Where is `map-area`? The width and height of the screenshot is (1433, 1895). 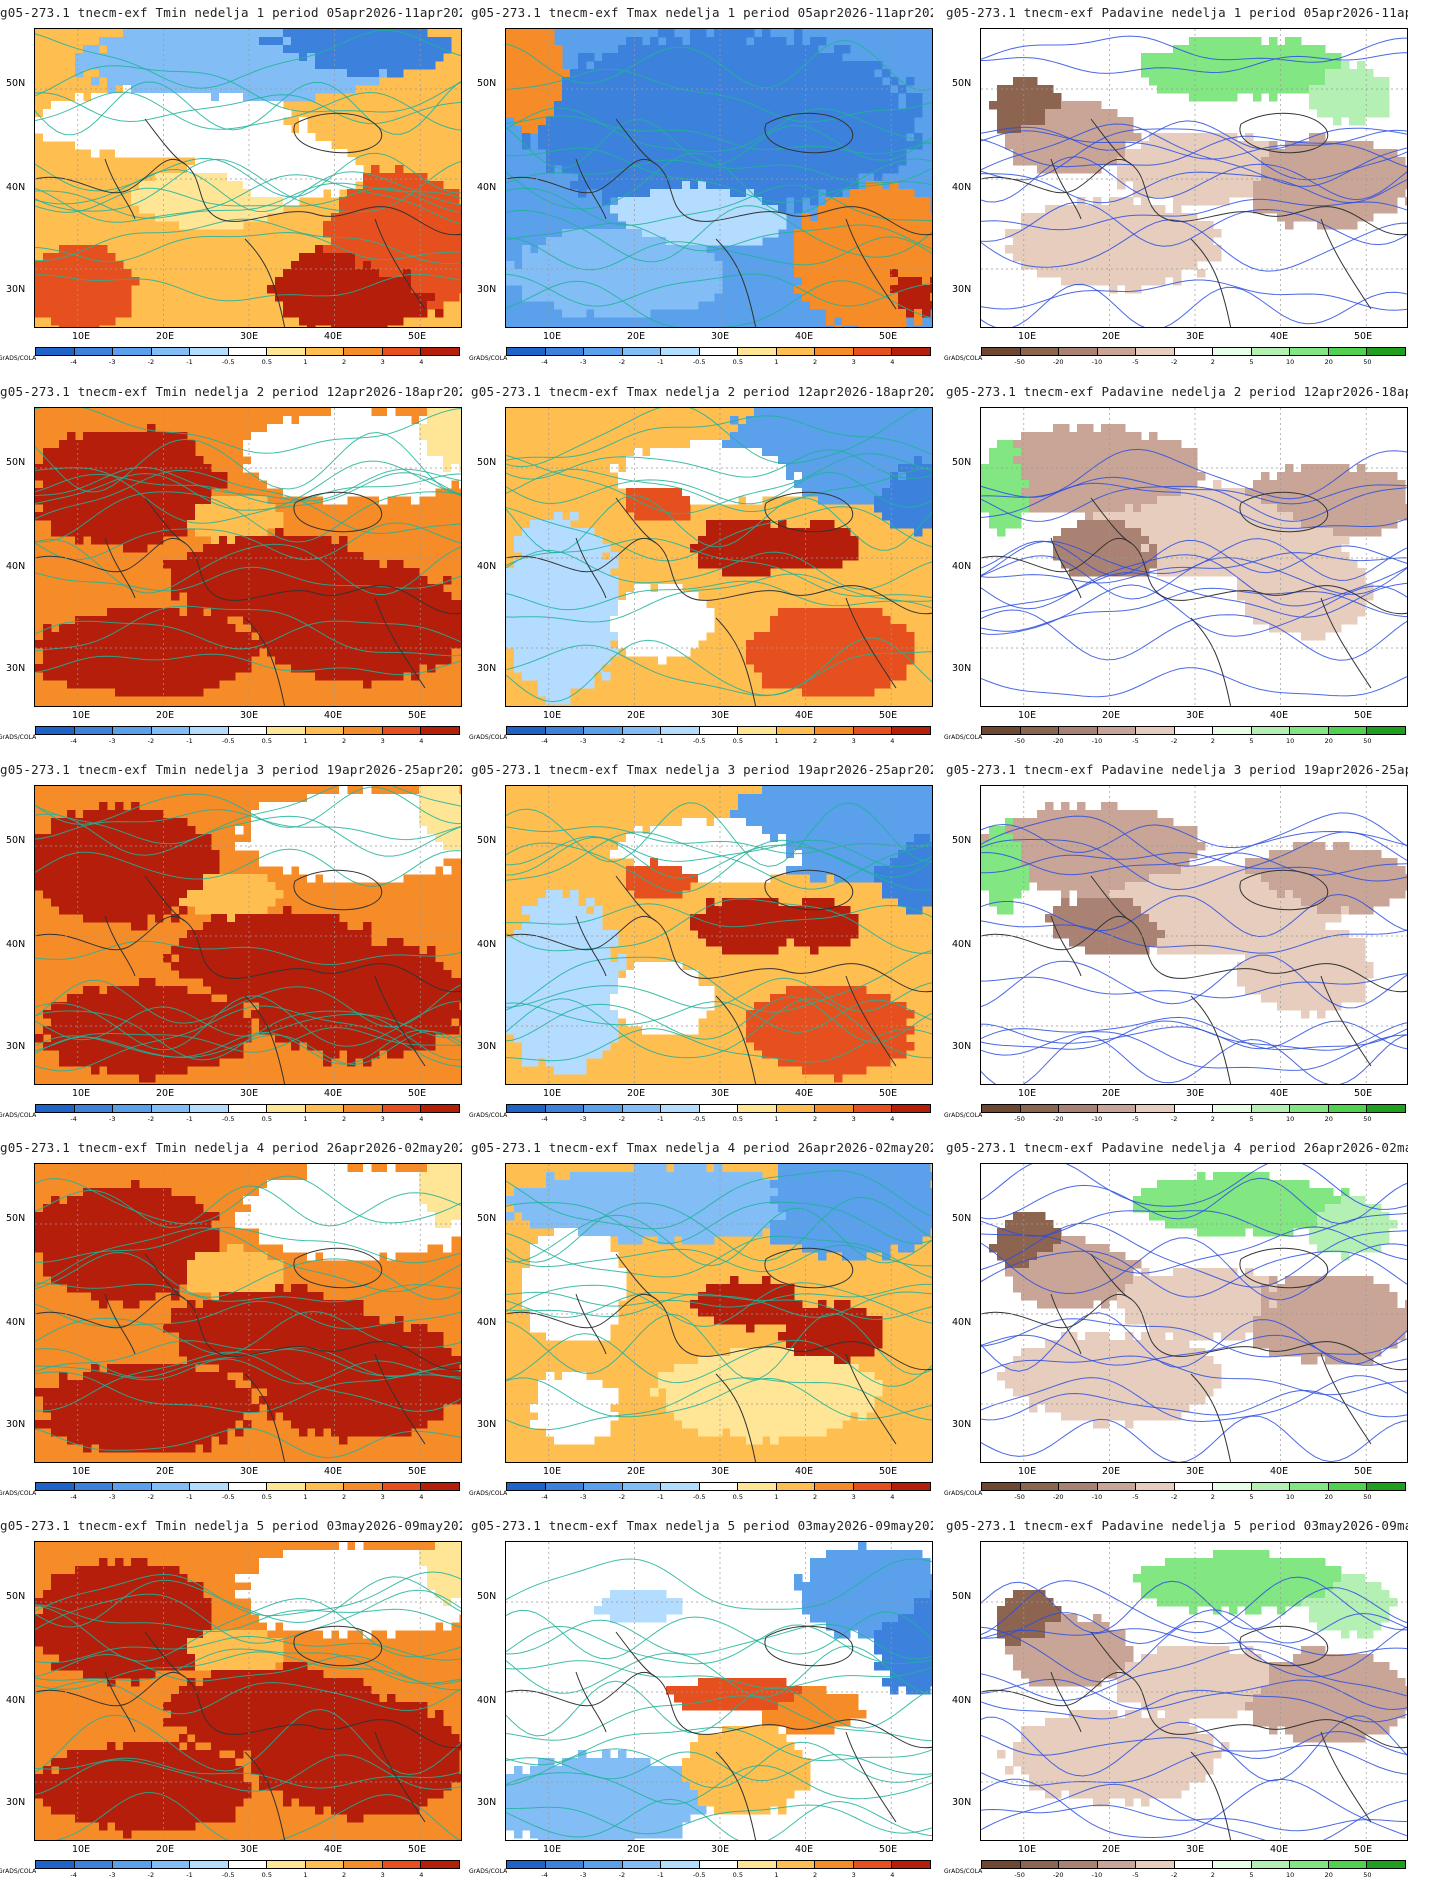
map-area is located at coordinates (1194, 557).